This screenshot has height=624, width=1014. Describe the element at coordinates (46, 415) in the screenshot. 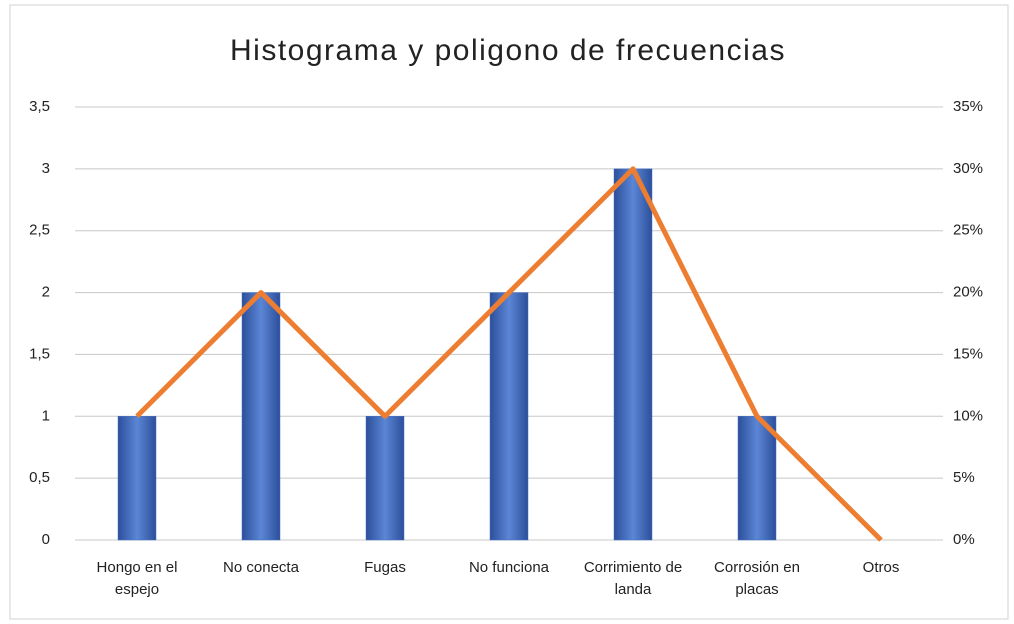

I see `y-tick-label: 1` at that location.